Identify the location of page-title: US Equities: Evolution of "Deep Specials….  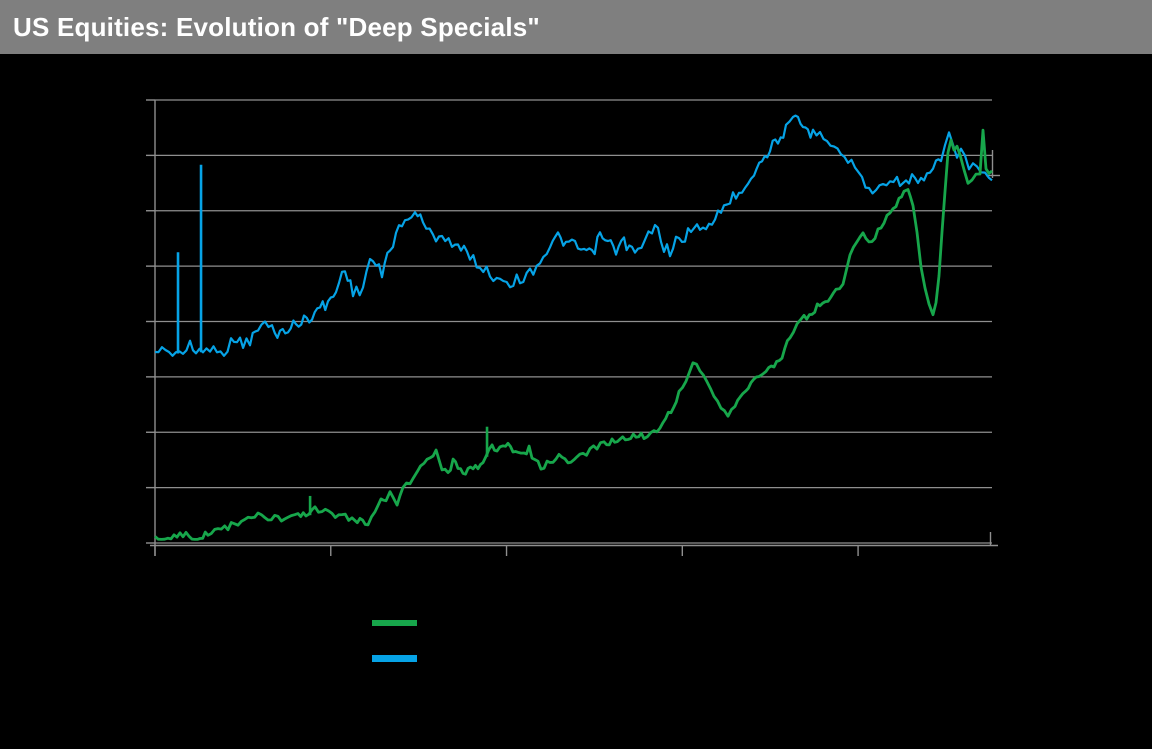
(276, 27).